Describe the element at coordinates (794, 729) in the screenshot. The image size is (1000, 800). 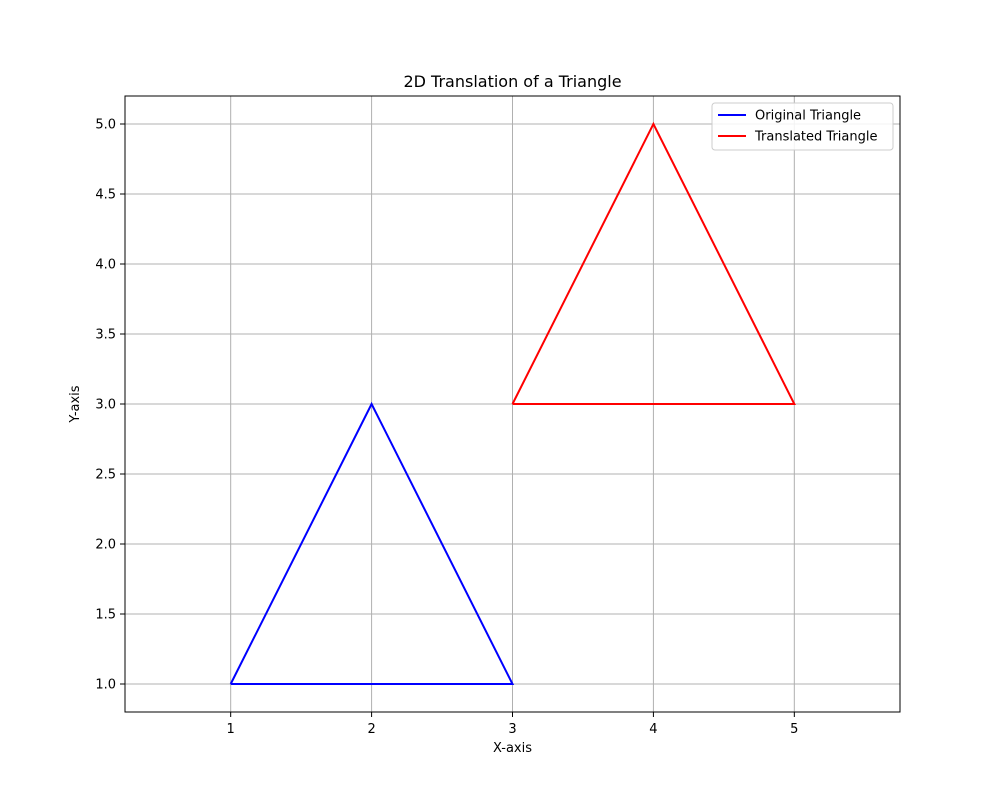
I see `x-tick-label: 5` at that location.